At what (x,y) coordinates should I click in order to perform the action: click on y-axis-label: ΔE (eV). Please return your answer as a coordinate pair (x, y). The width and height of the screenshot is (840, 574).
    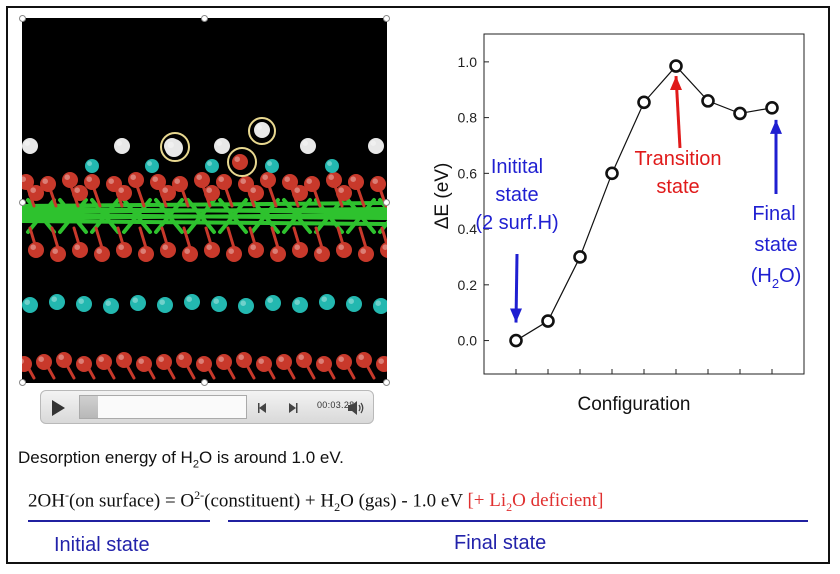
    Looking at the image, I should click on (442, 196).